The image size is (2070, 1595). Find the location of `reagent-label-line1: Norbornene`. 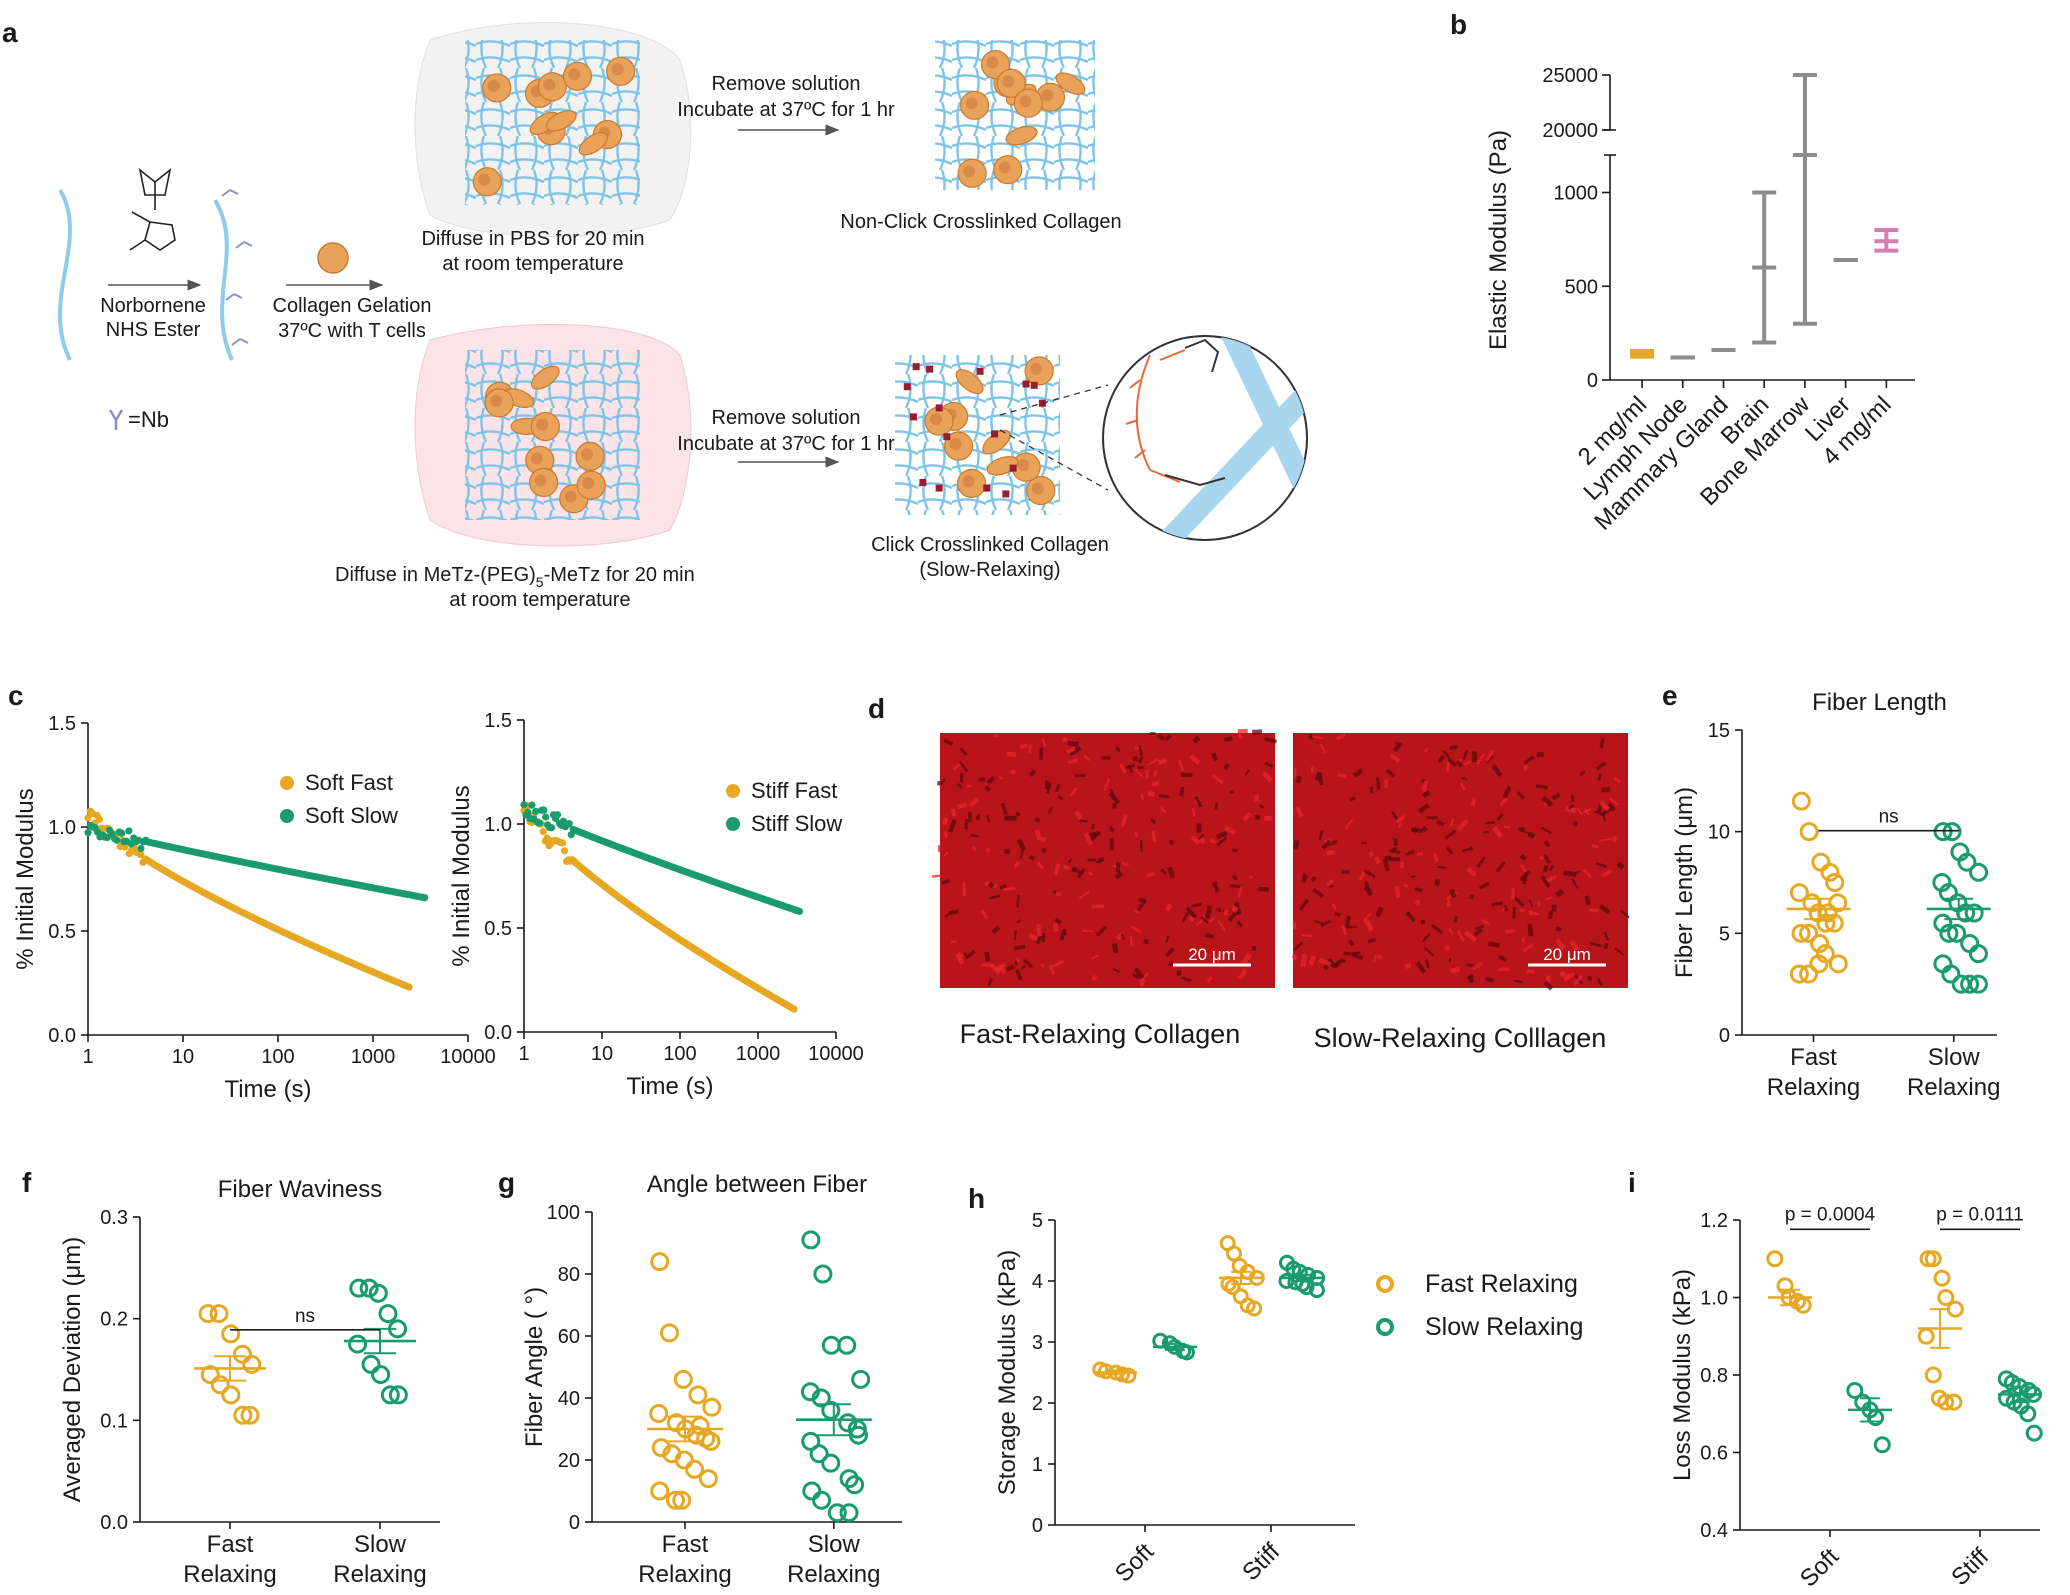

reagent-label-line1: Norbornene is located at coordinates (153, 306).